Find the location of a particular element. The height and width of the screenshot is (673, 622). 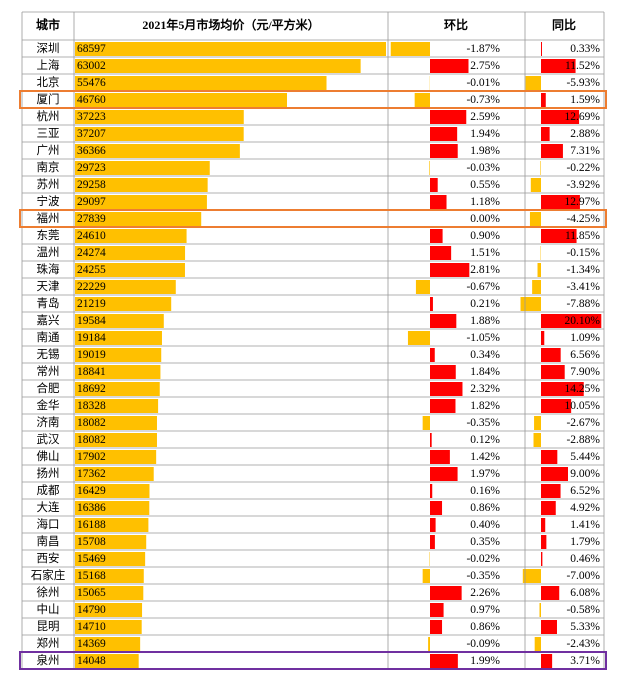

price: 18328 is located at coordinates (91, 406).